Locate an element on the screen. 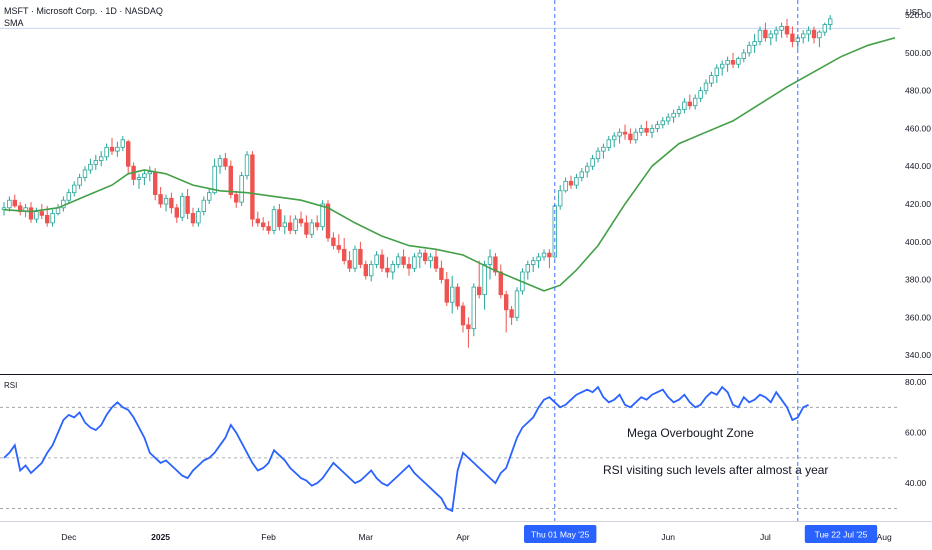  price-tick-label: 340.00 is located at coordinates (918, 355).